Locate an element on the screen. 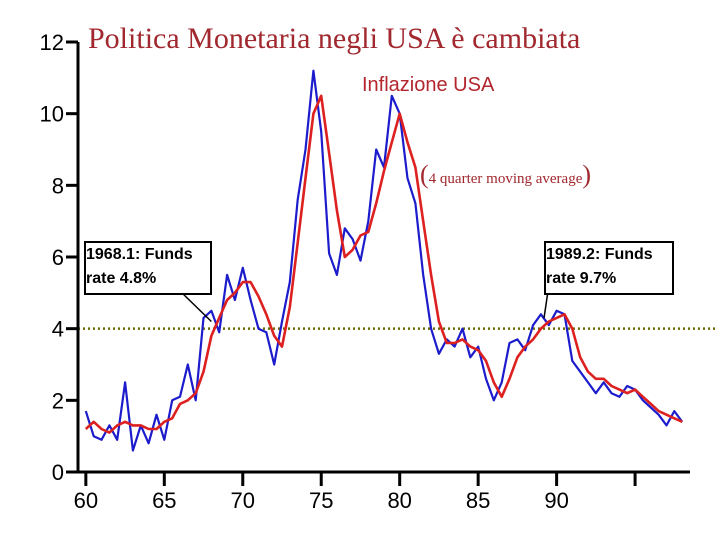 The image size is (720, 540). annotation-1989-funds-rate: 1989.2: Funds rate 9.7% is located at coordinates (609, 268).